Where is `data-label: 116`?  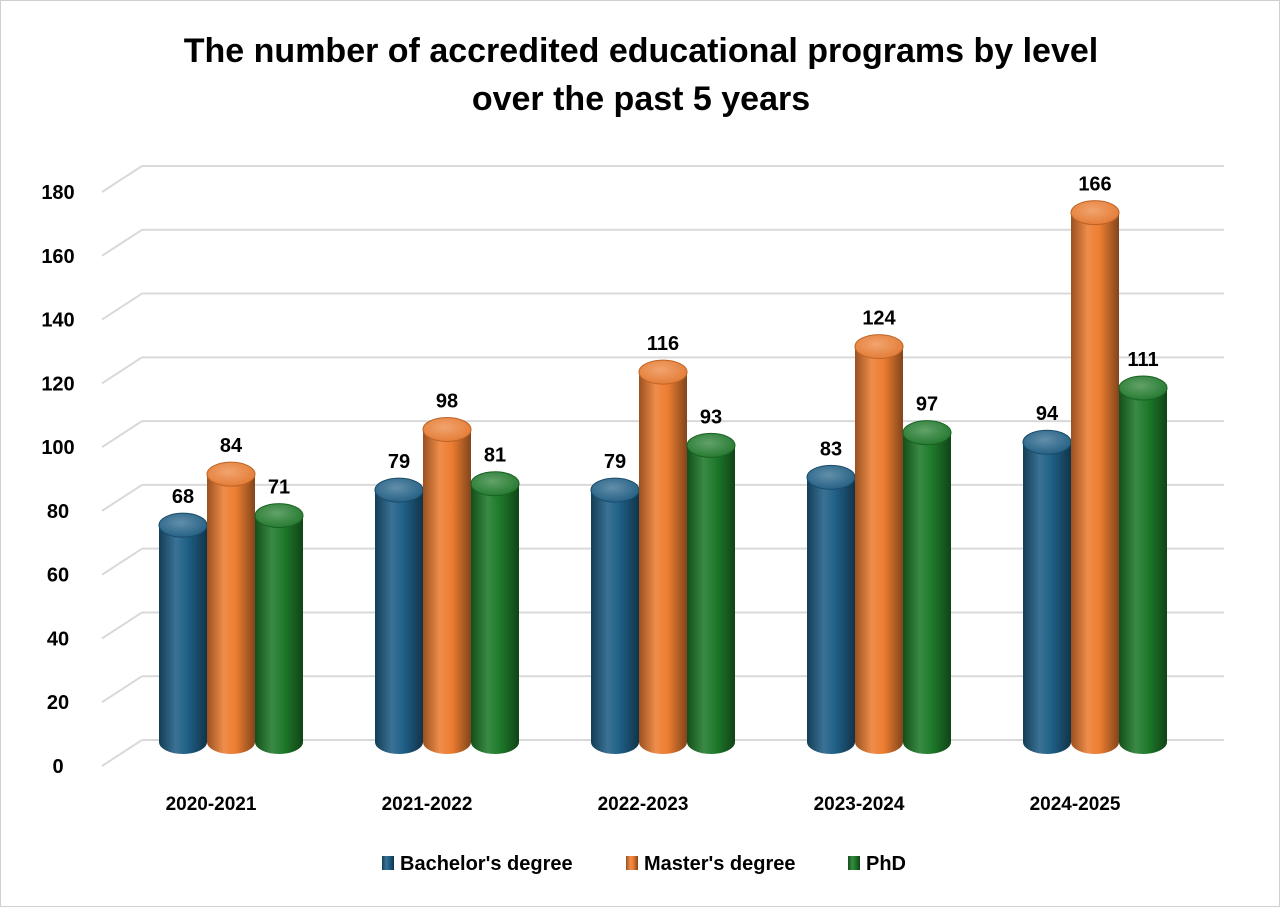
data-label: 116 is located at coordinates (663, 344).